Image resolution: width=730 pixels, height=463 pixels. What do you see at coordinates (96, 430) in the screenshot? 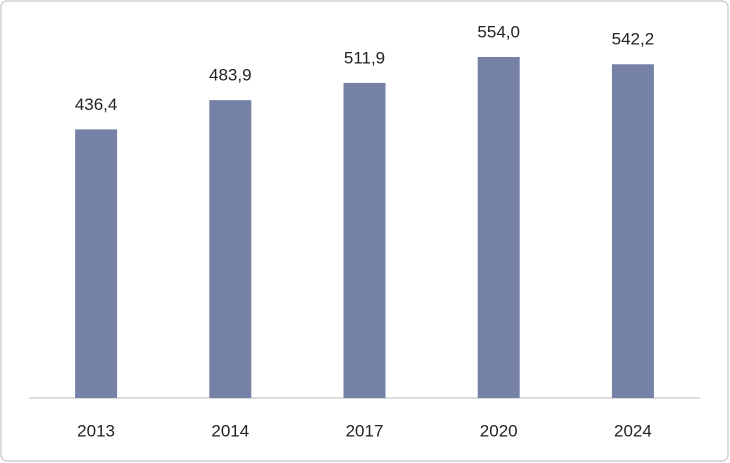
I see `x-tick-label: 2013` at bounding box center [96, 430].